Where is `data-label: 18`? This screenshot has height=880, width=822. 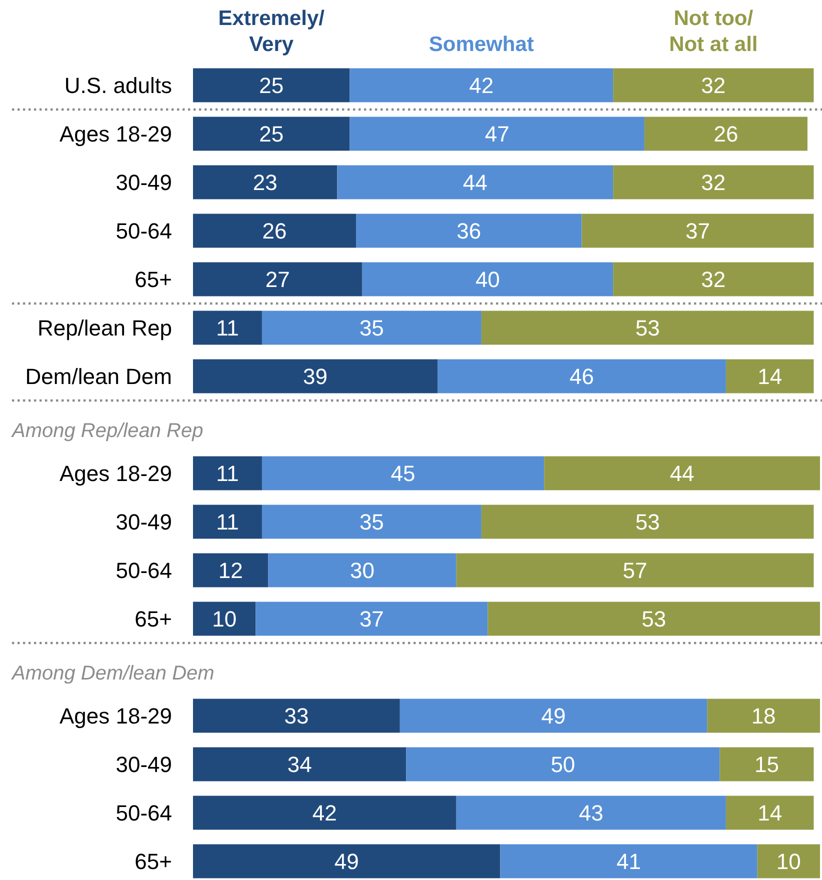 data-label: 18 is located at coordinates (763, 716).